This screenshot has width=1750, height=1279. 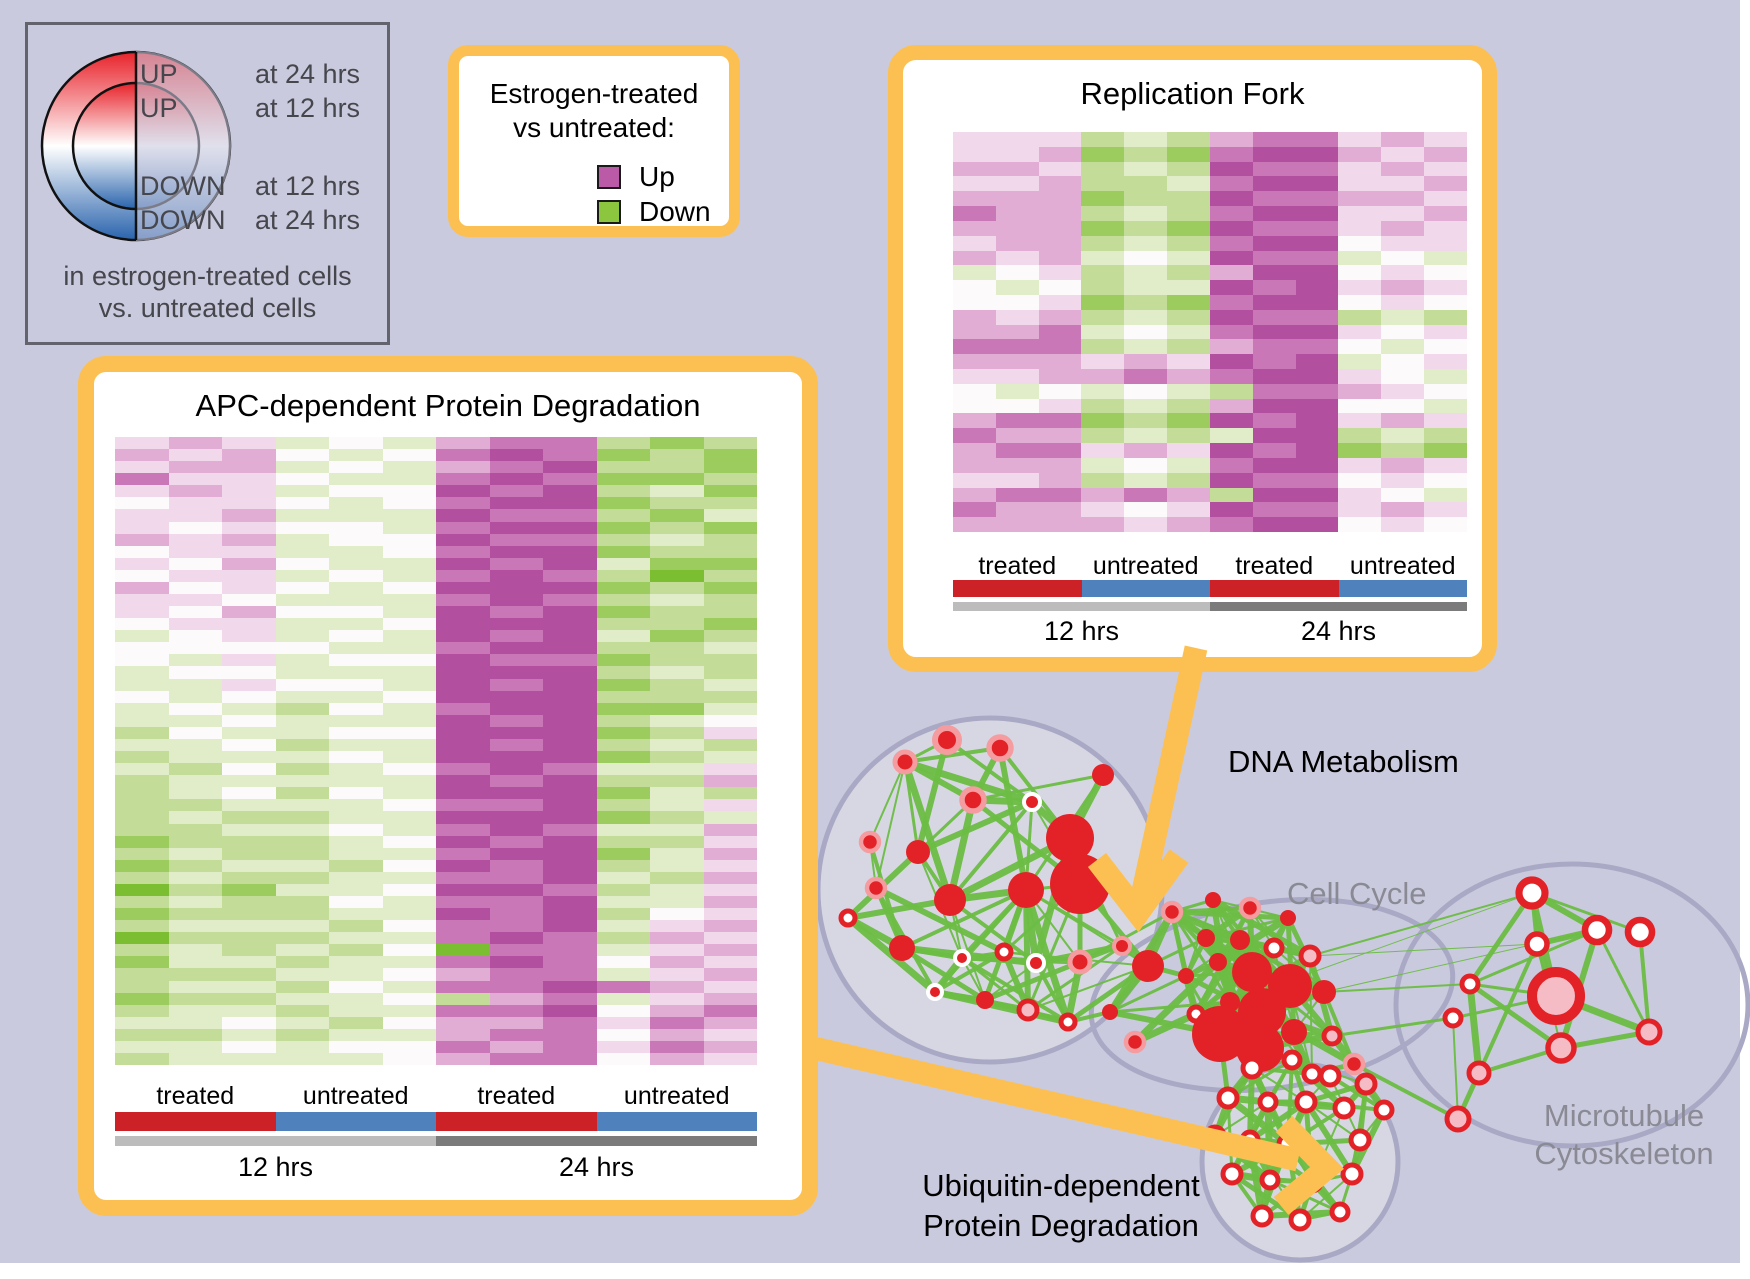 I want to click on edge, so click(x=1218, y=977).